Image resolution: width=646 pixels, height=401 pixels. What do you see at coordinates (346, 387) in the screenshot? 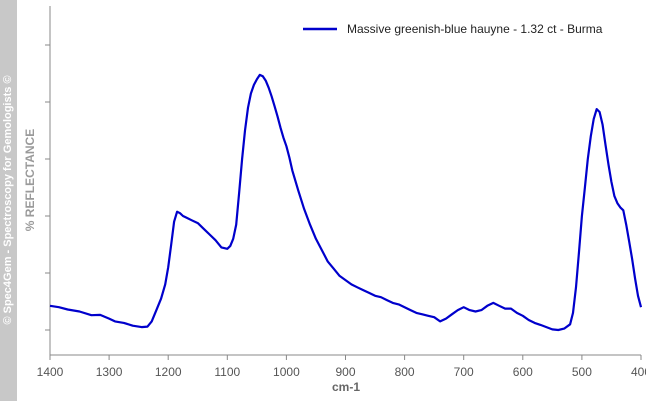
I see `x-axis-label: cm-1` at bounding box center [346, 387].